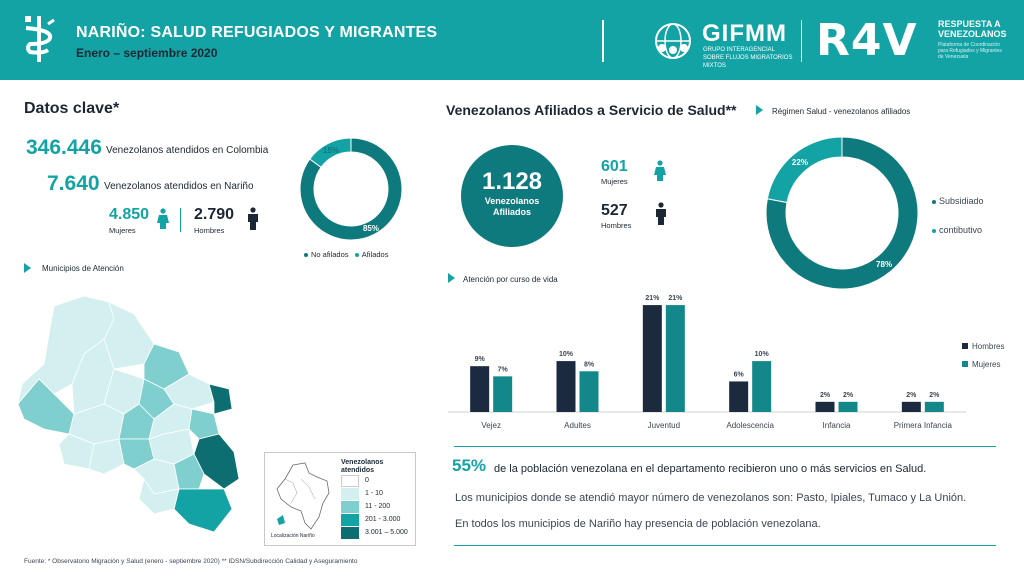  Describe the element at coordinates (616, 225) in the screenshot. I see `affiliates-men-label: Hombres` at that location.